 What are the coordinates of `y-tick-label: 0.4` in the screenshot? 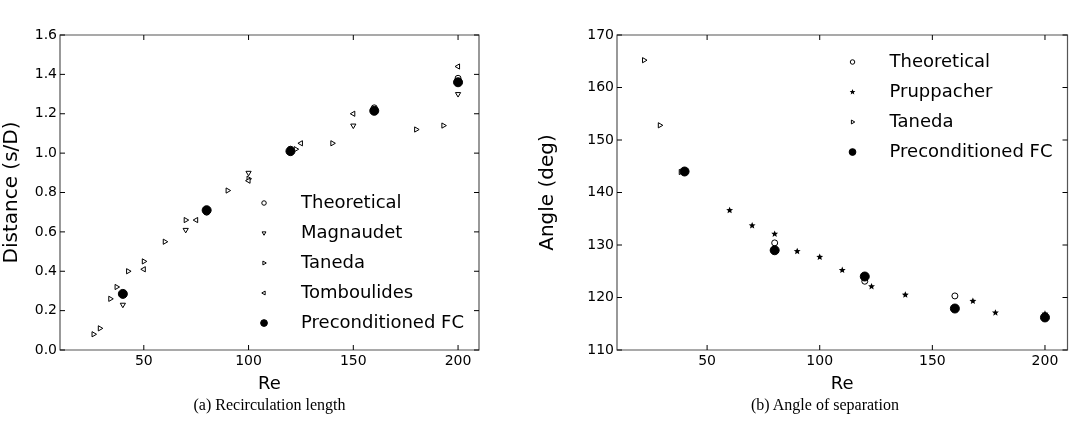 It's located at (46, 269).